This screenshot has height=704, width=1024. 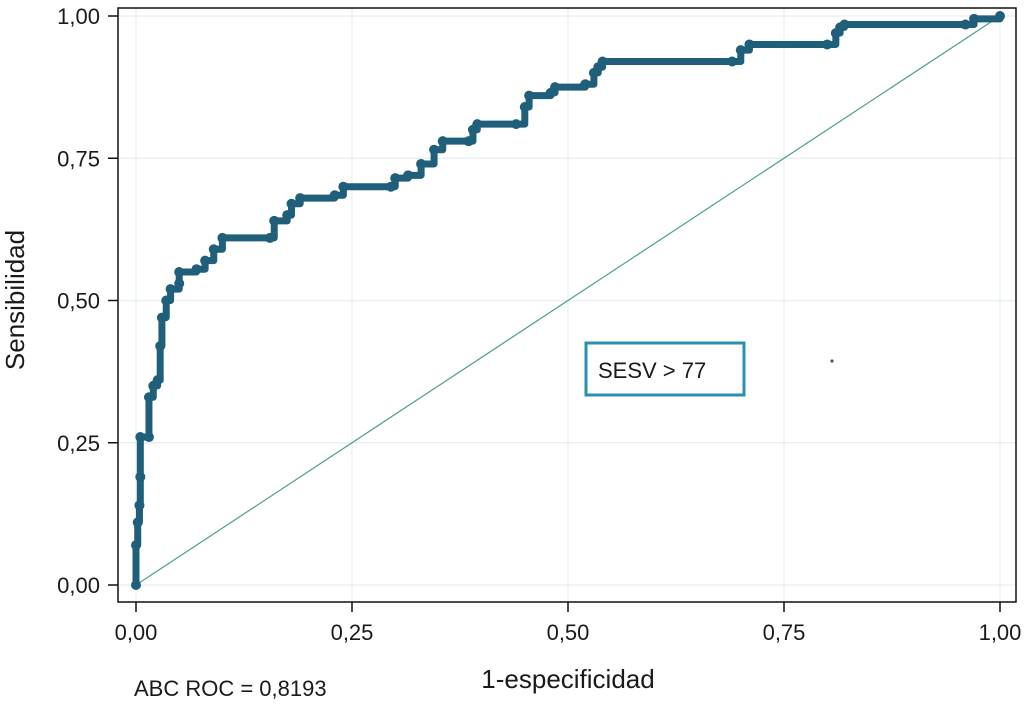 What do you see at coordinates (78, 16) in the screenshot?
I see `y-tick-label: 1,00` at bounding box center [78, 16].